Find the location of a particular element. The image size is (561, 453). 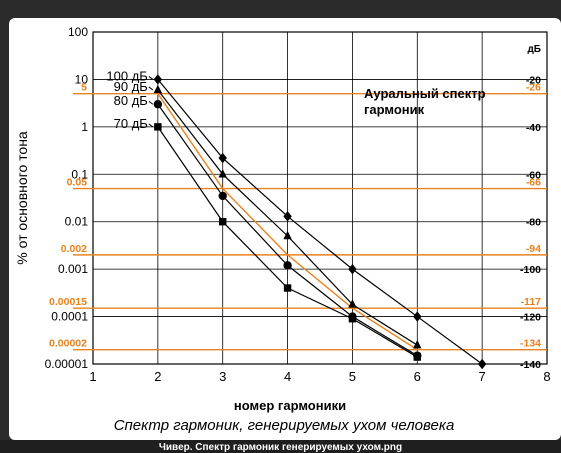

x-tick-label: 8 is located at coordinates (546, 376).